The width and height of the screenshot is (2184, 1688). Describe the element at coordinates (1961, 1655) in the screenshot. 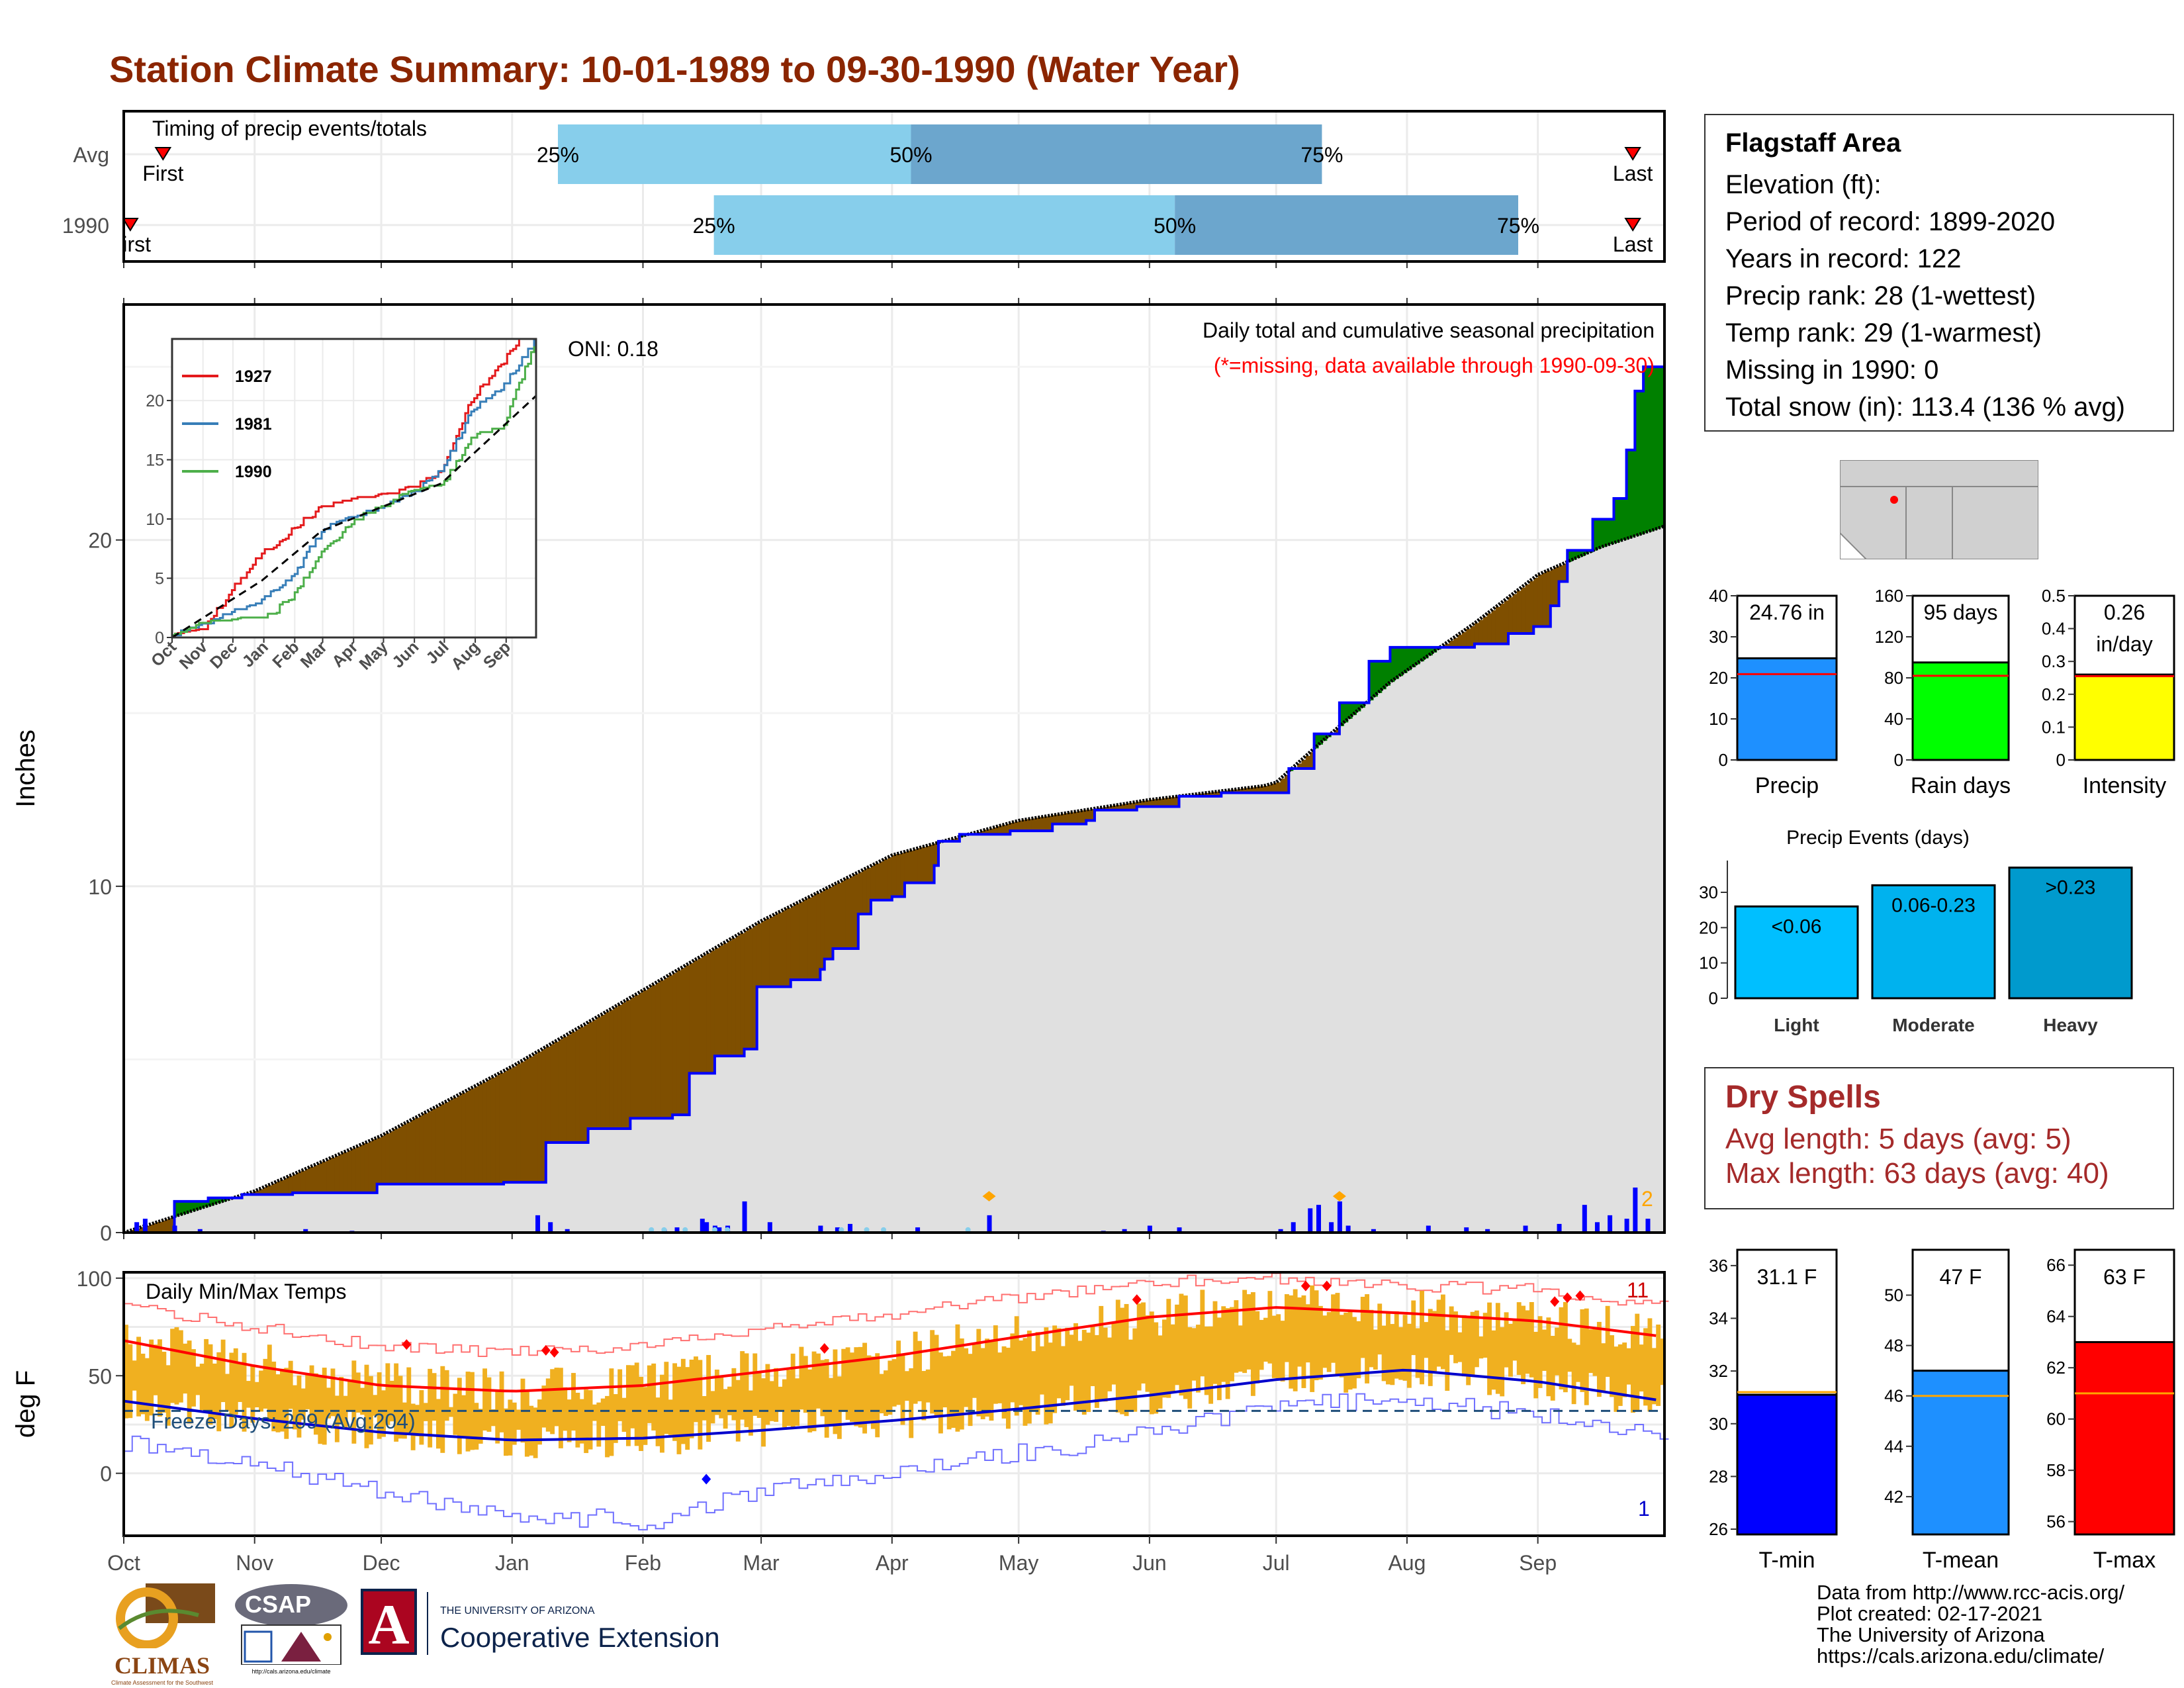

I see `footer-url: https://cals.arizona.edu/climate/` at that location.